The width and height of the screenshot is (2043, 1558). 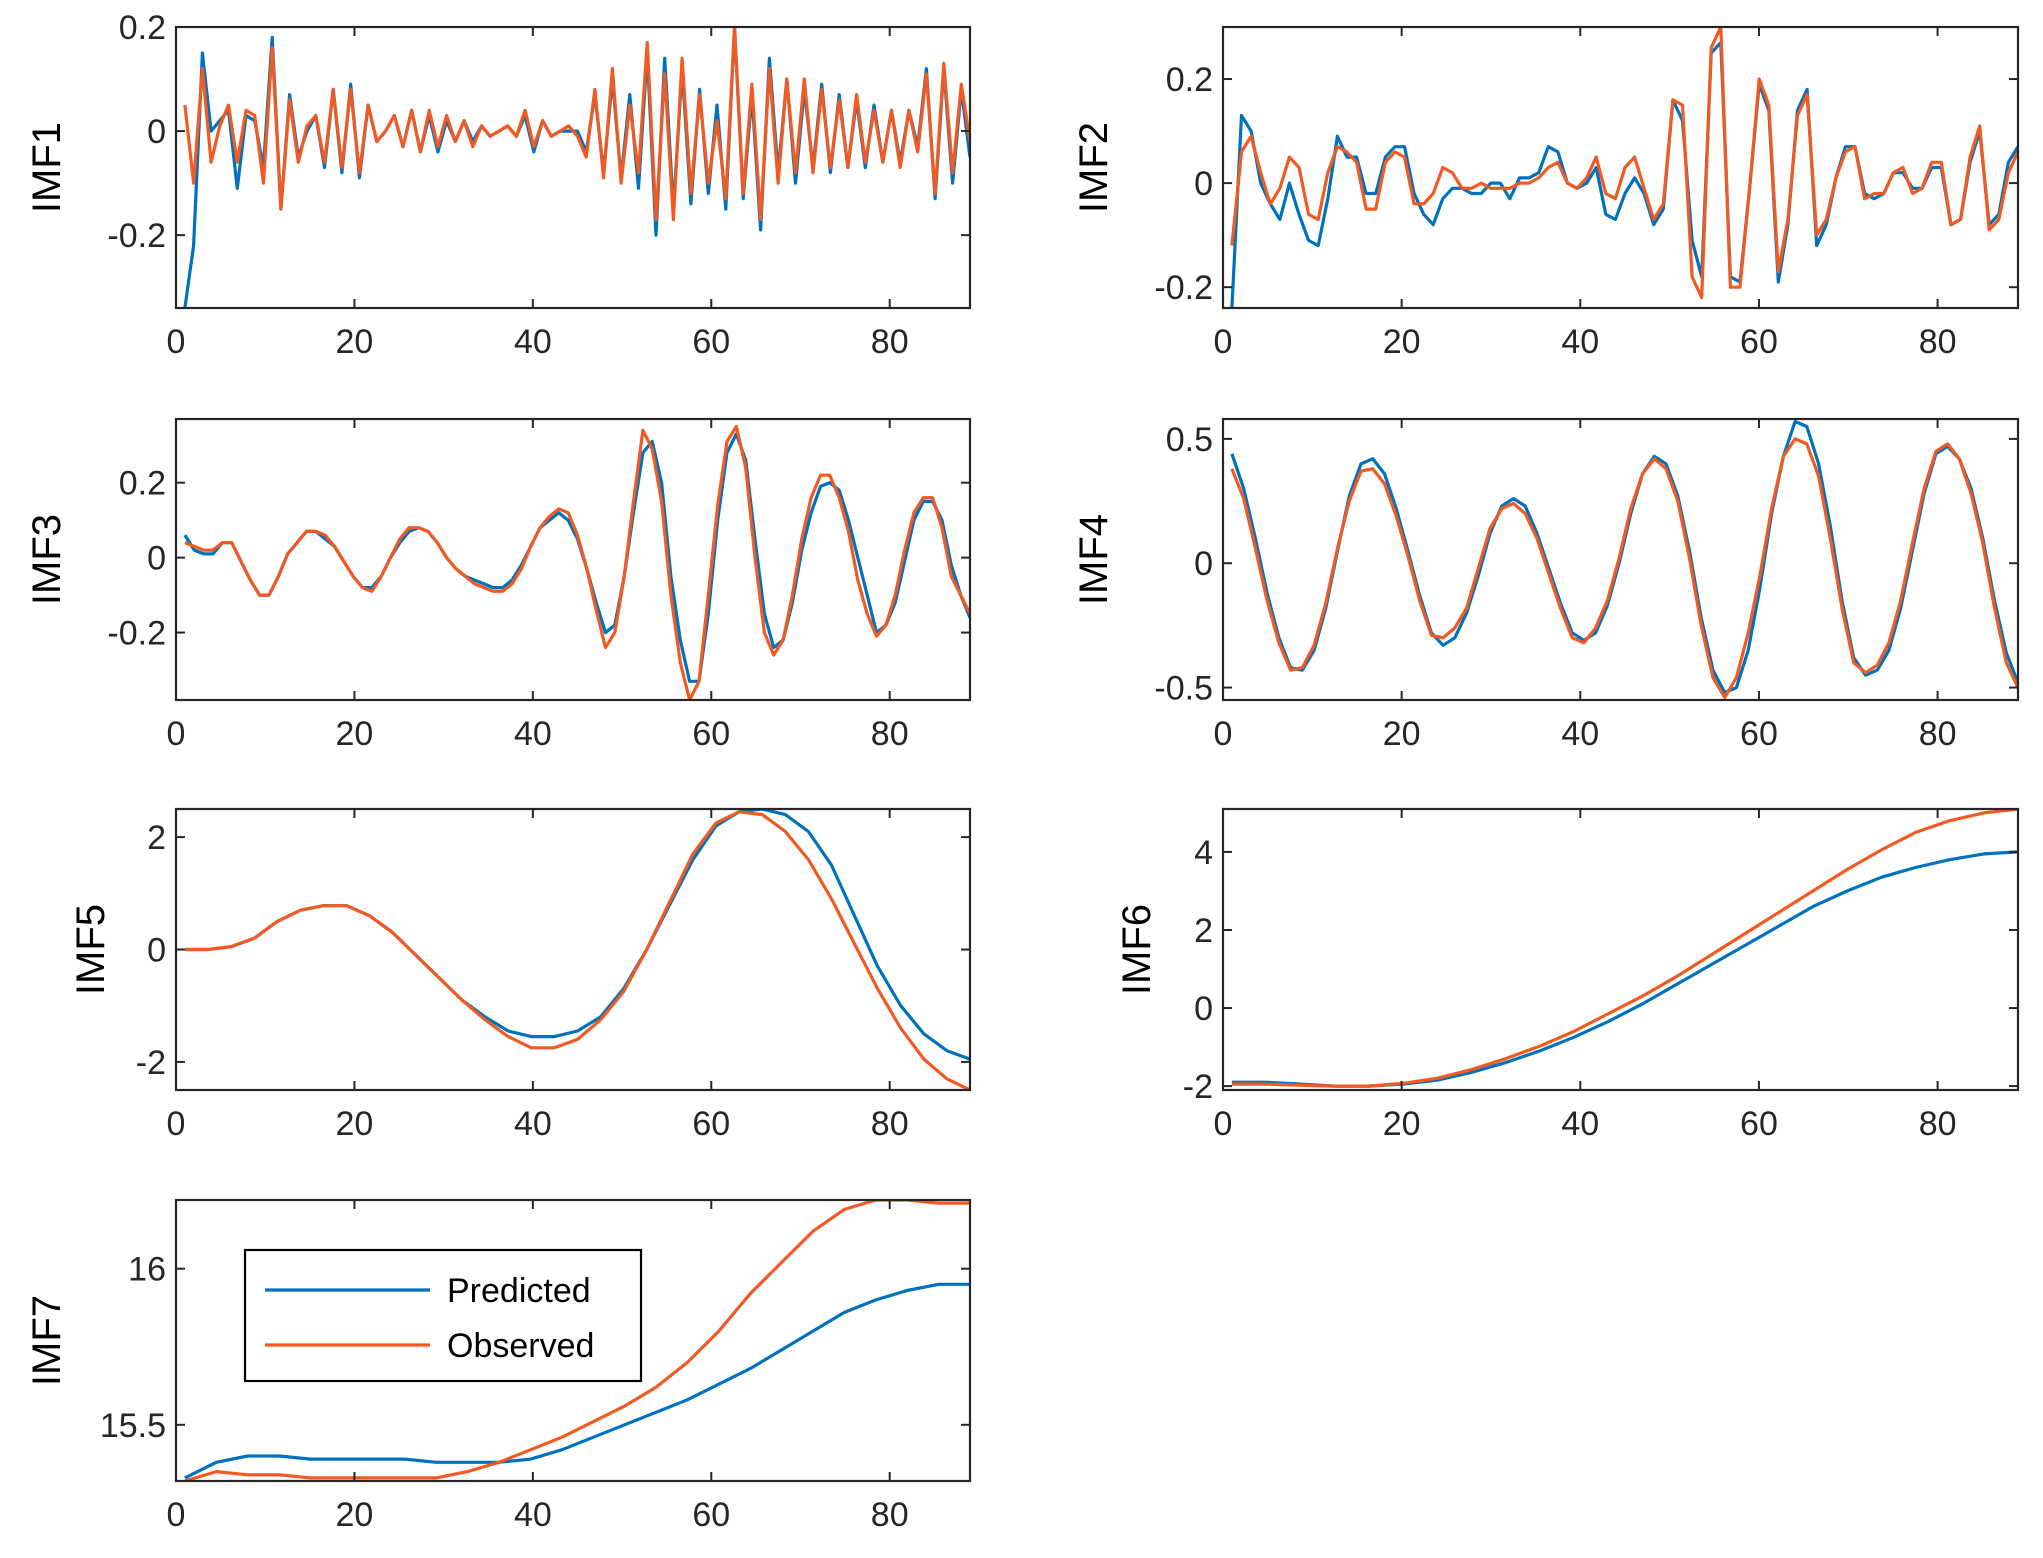 I want to click on legend: Predicted Observed, so click(x=443, y=1315).